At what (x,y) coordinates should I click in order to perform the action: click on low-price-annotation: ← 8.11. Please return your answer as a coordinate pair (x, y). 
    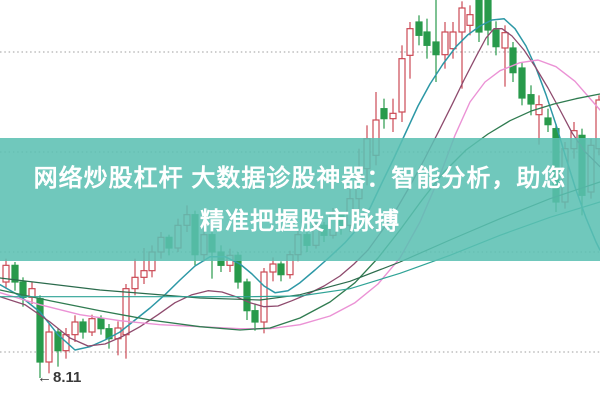
    Looking at the image, I should click on (59, 377).